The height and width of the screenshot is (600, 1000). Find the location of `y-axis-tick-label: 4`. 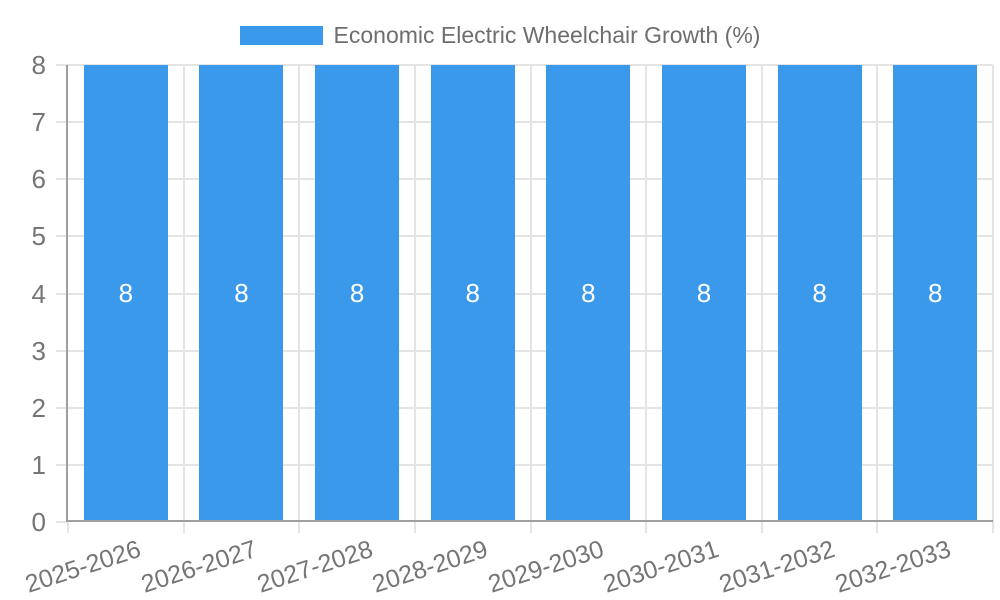

y-axis-tick-label: 4 is located at coordinates (38, 293).